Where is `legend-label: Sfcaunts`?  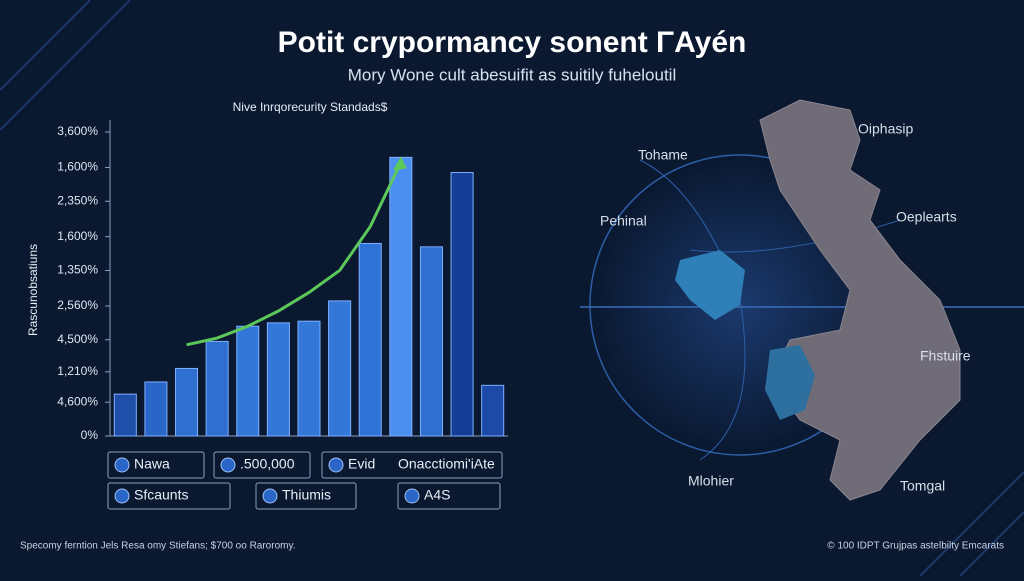 legend-label: Sfcaunts is located at coordinates (161, 495).